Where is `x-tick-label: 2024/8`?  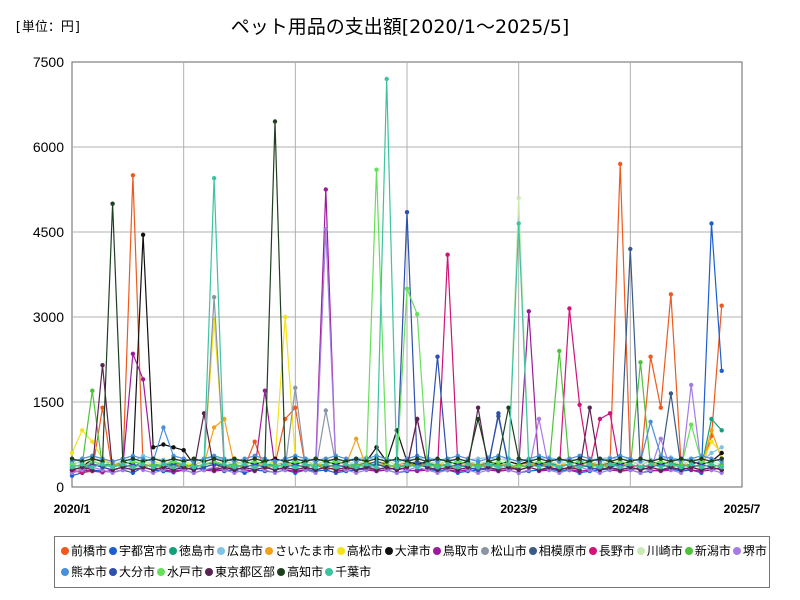
x-tick-label: 2024/8 is located at coordinates (630, 509).